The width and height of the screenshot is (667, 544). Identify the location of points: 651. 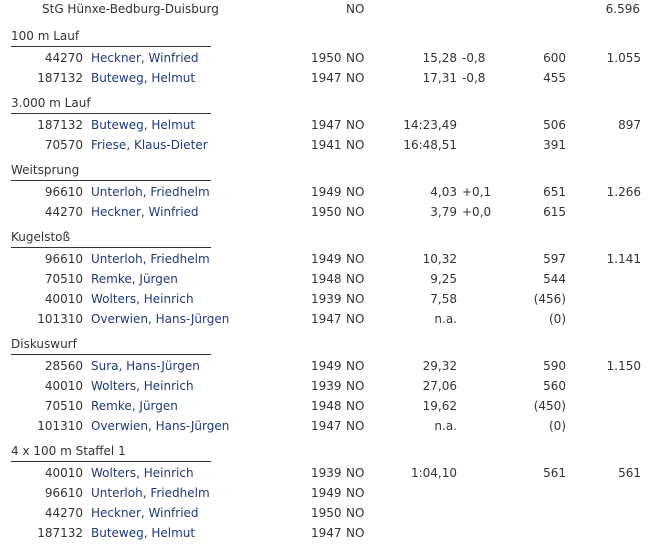
(554, 192).